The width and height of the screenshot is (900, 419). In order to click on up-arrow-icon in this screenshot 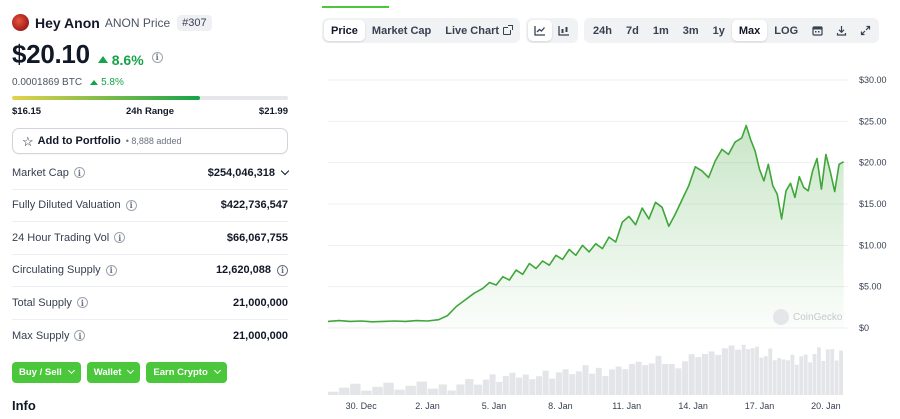, I will do `click(102, 59)`.